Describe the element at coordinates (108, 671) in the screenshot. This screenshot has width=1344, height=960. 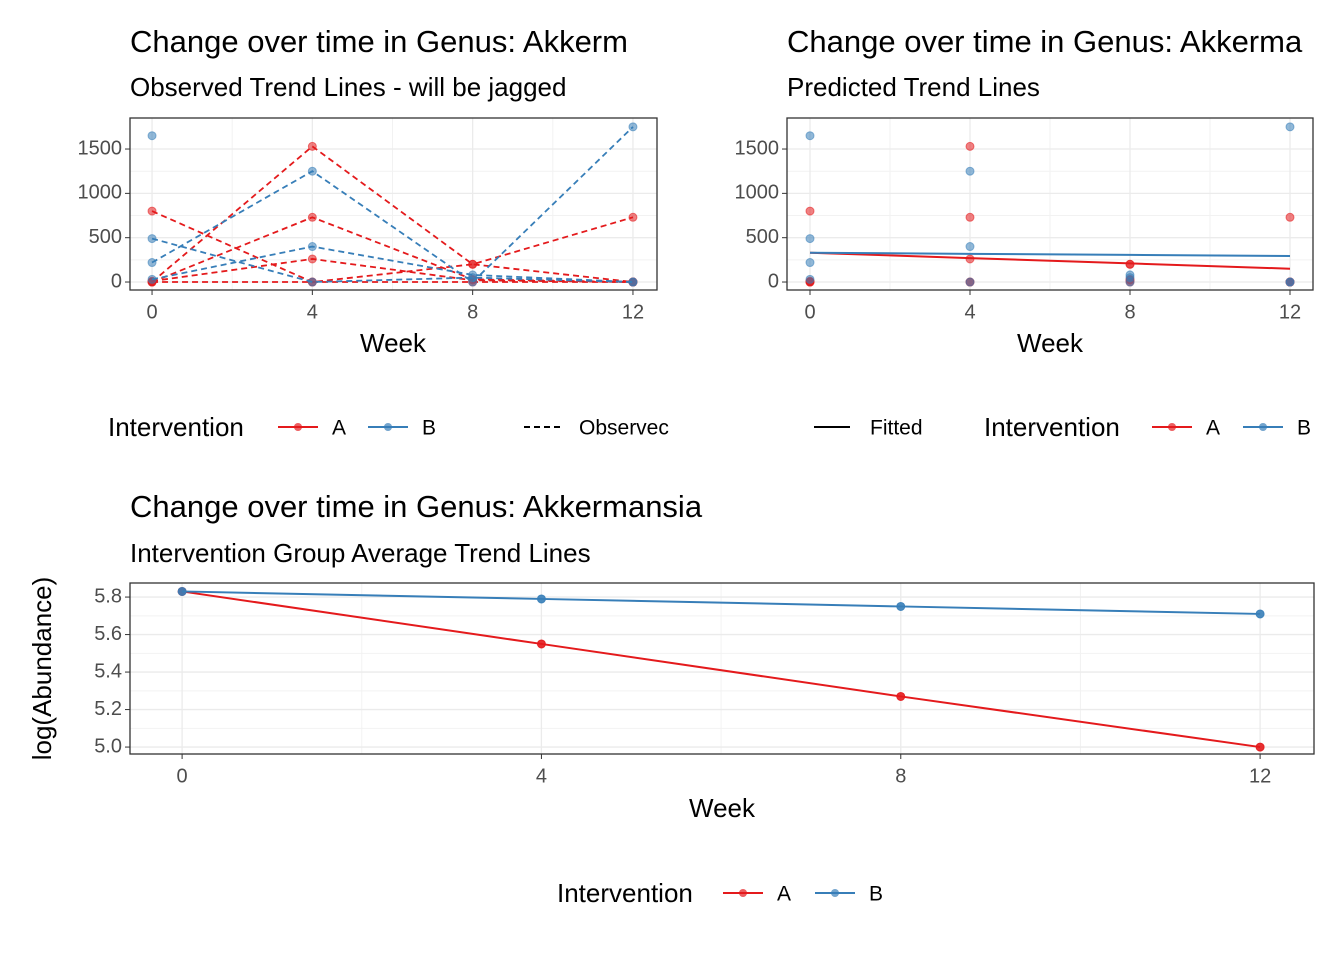
I see `y-tick-label: 5.4` at that location.